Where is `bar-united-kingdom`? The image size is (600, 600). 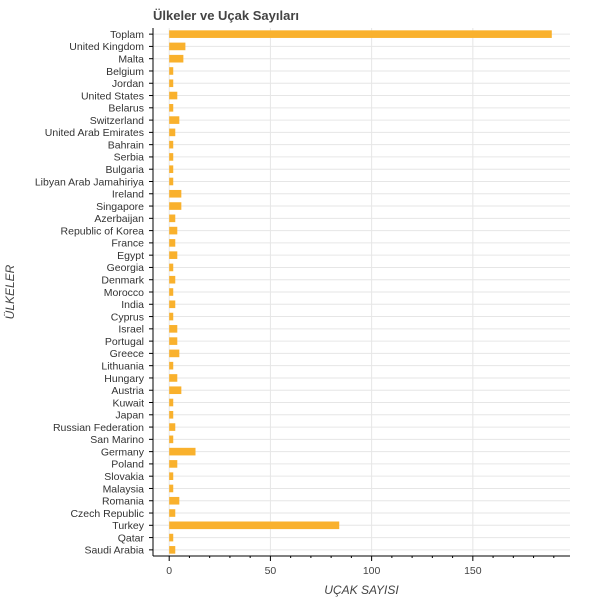 bar-united-kingdom is located at coordinates (177, 46).